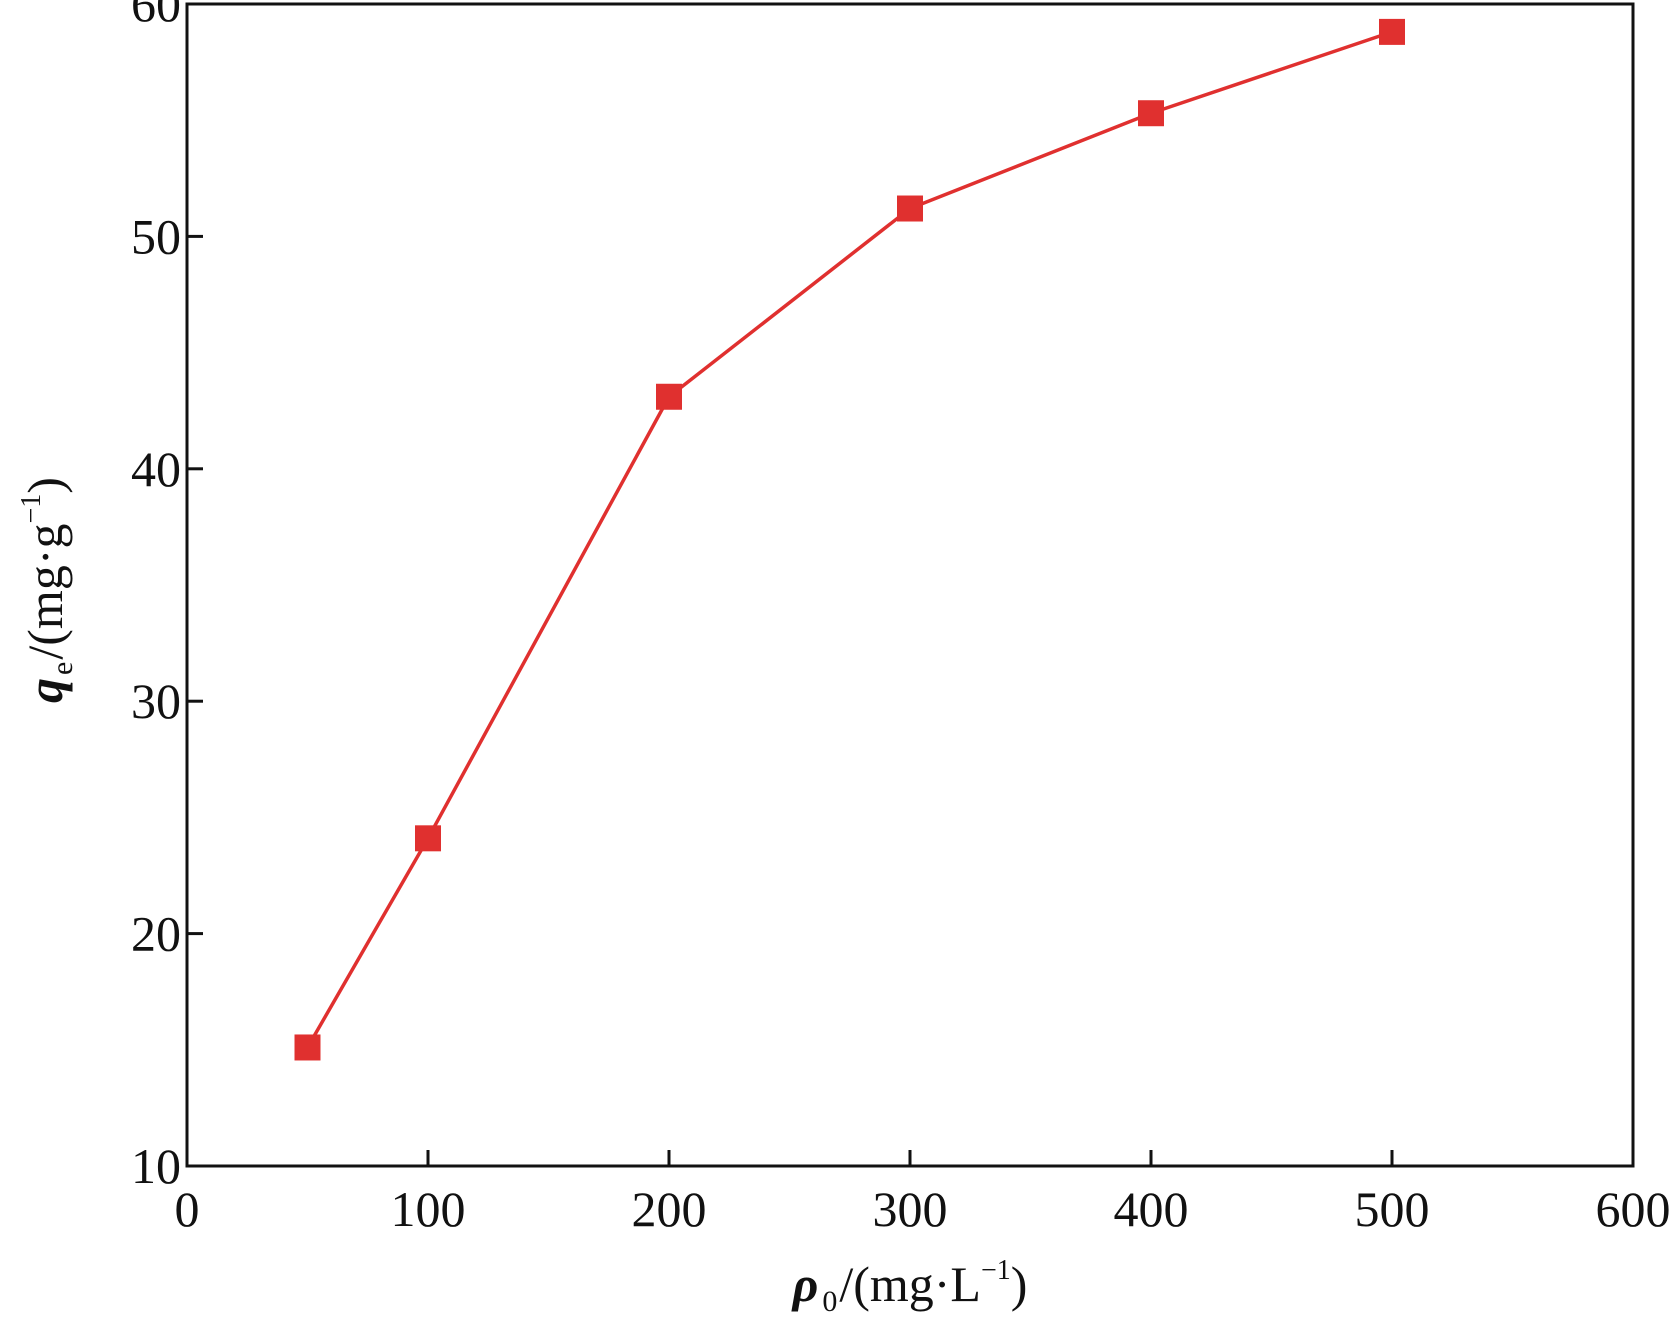 The image size is (1680, 1317). What do you see at coordinates (910, 1209) in the screenshot?
I see `x-tick-label: 300` at bounding box center [910, 1209].